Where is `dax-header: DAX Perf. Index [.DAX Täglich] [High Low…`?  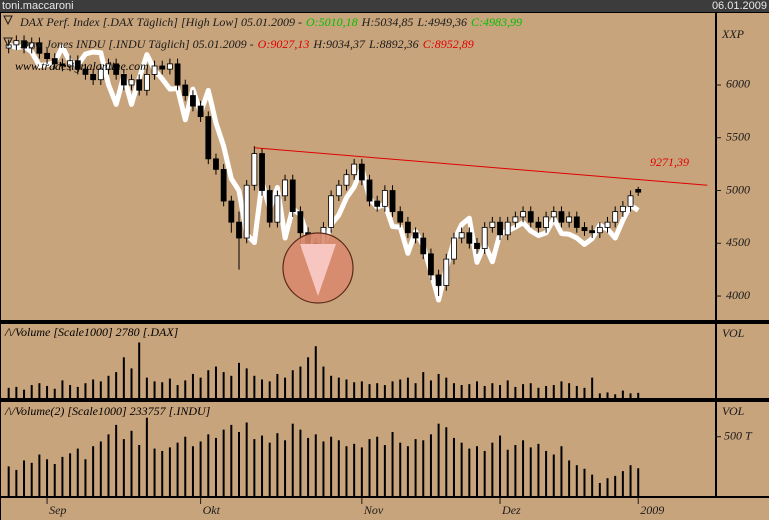
dax-header: DAX Perf. Index [.DAX Täglich] [High Low… is located at coordinates (270, 22).